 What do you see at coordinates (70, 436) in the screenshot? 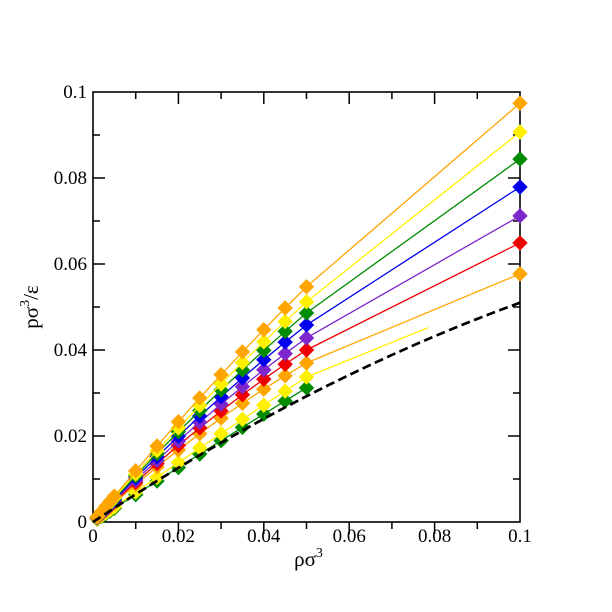
I see `y-tick-label: 0.02` at bounding box center [70, 436].